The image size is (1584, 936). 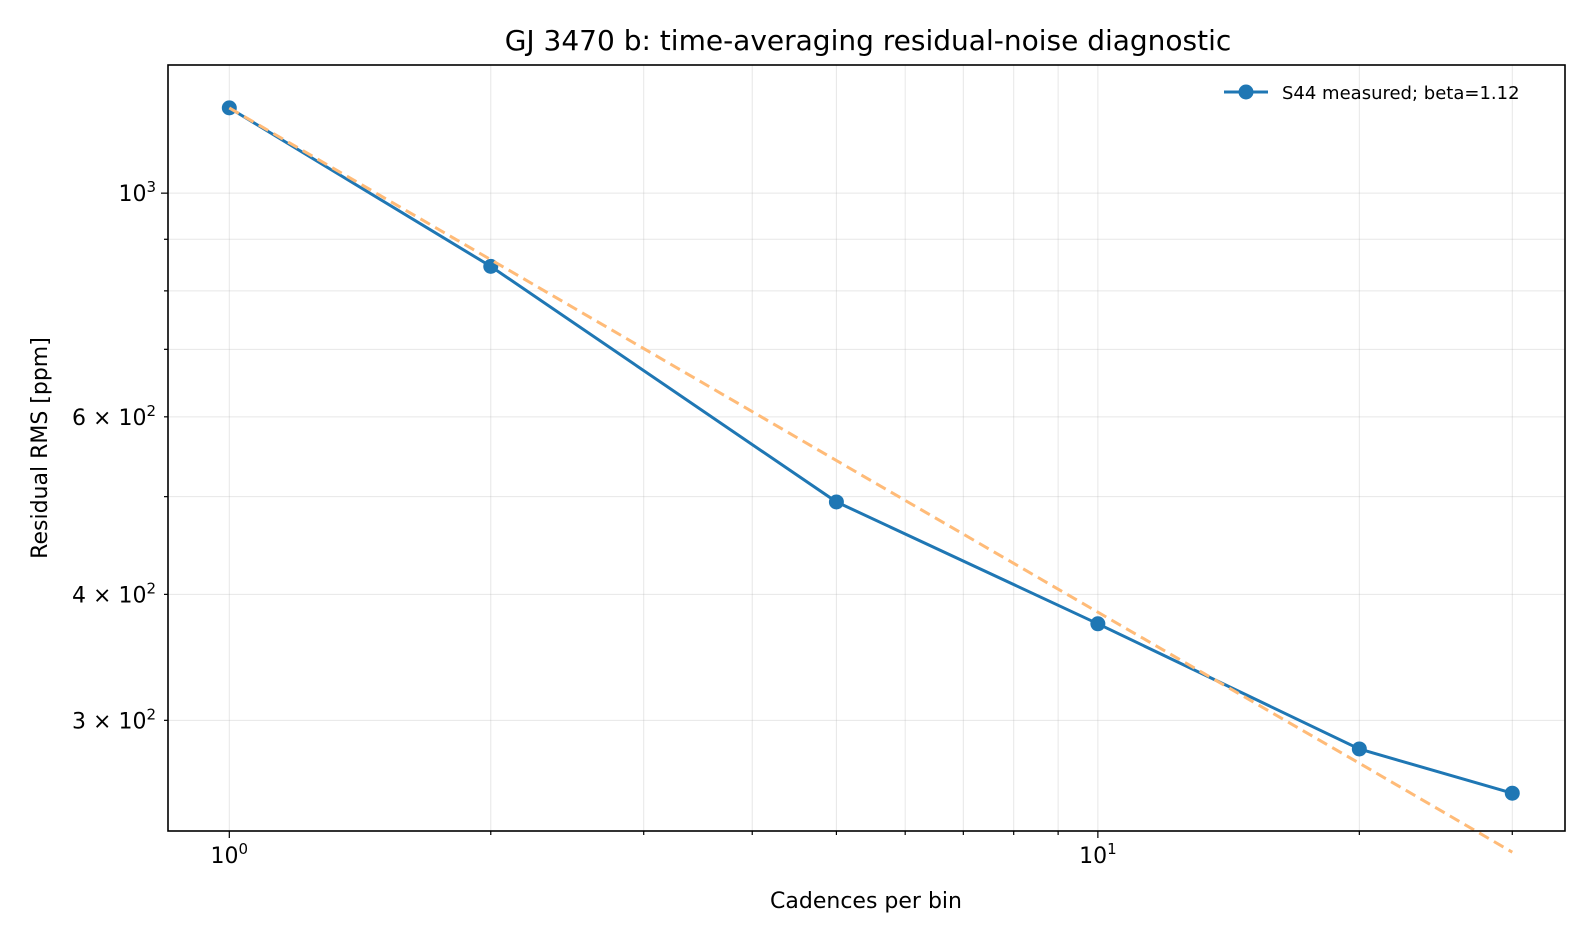 What do you see at coordinates (114, 719) in the screenshot?
I see `y-tick-label: 3 × 102` at bounding box center [114, 719].